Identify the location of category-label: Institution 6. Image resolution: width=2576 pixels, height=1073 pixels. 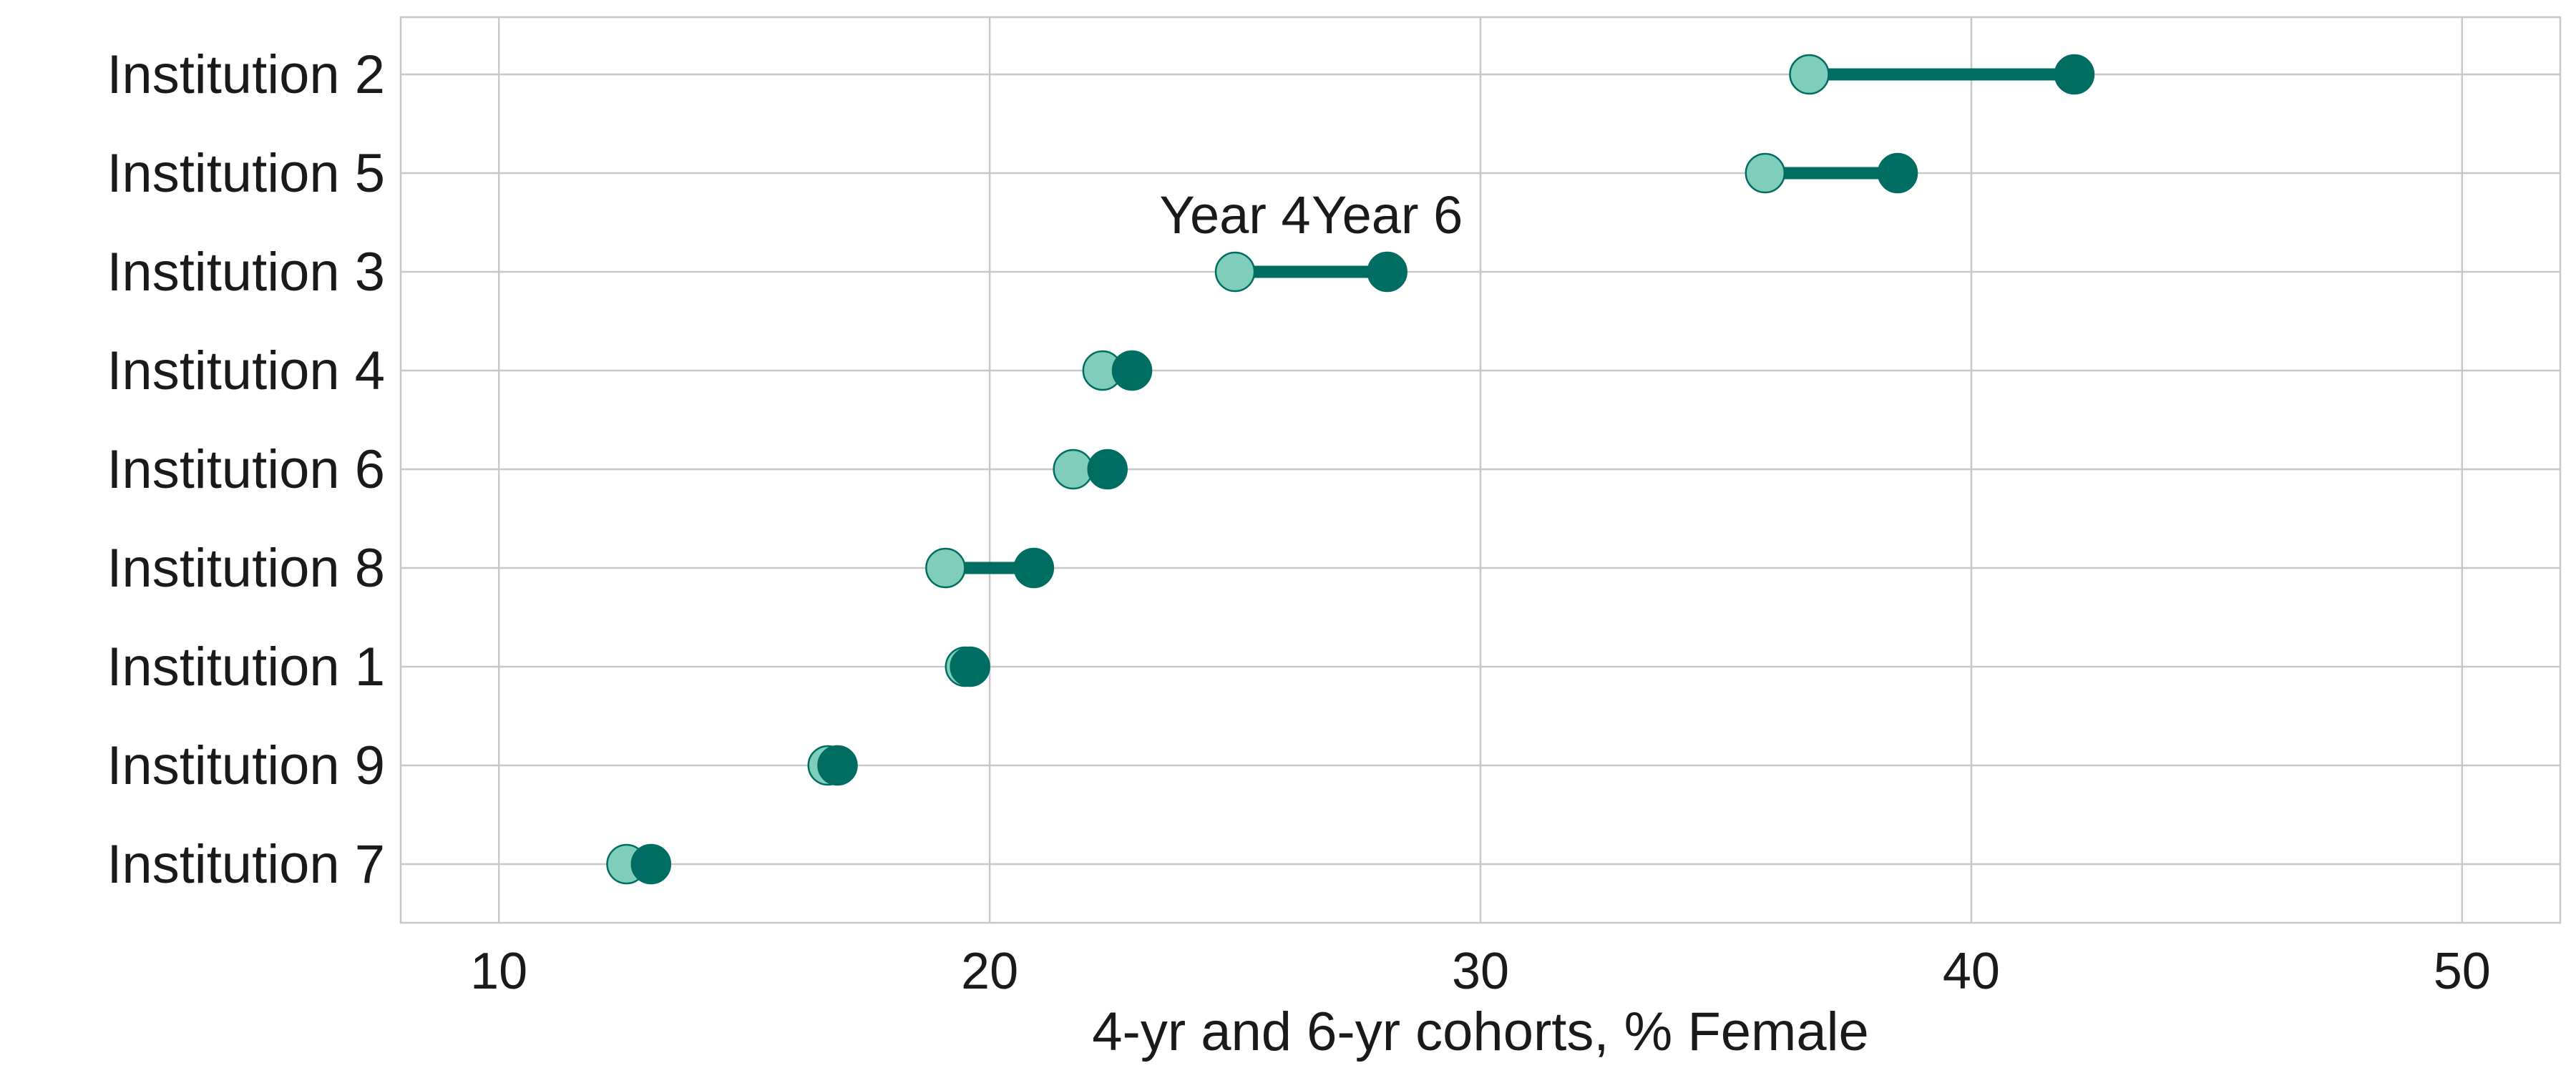
(246, 470).